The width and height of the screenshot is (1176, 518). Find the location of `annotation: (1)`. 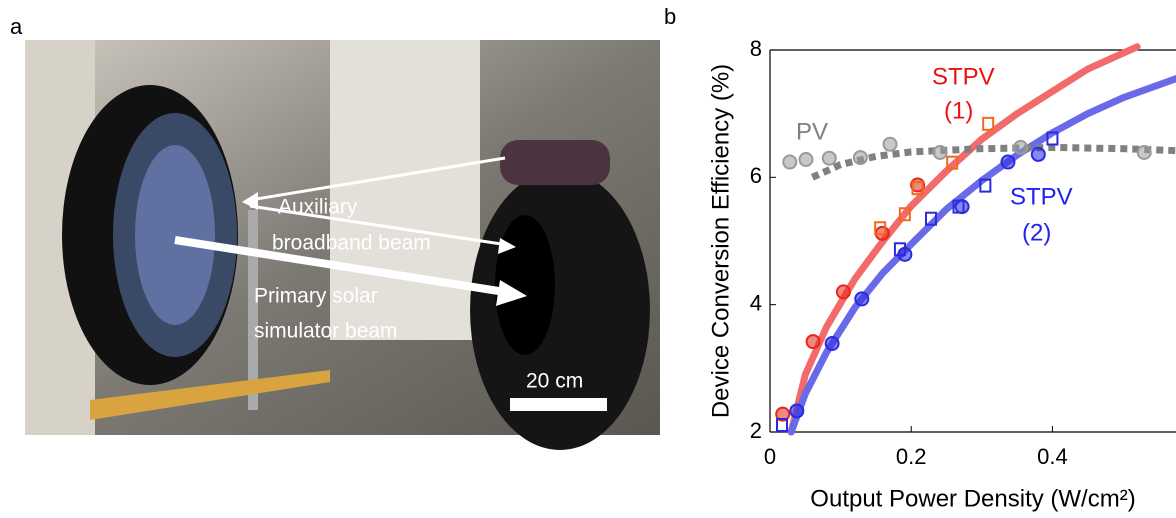

annotation: (1) is located at coordinates (958, 110).